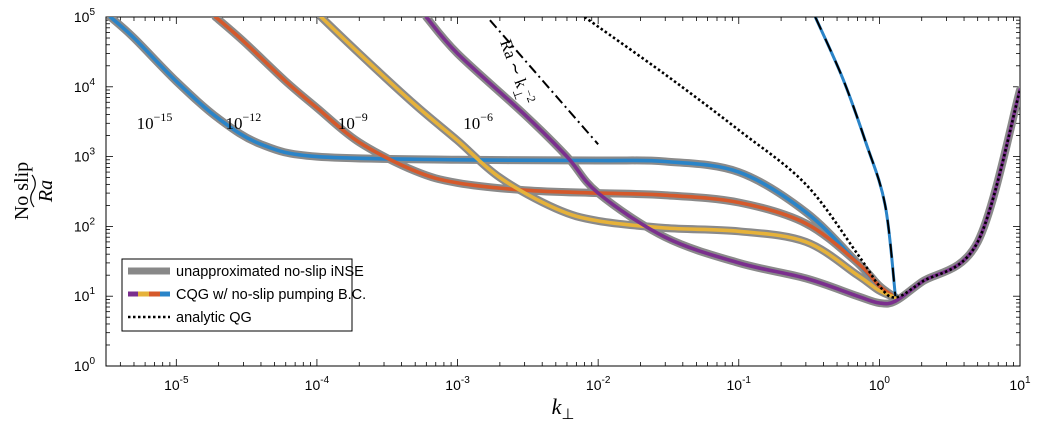 Image resolution: width=1042 pixels, height=421 pixels. Describe the element at coordinates (244, 121) in the screenshot. I see `annotation-1: 10−12` at that location.